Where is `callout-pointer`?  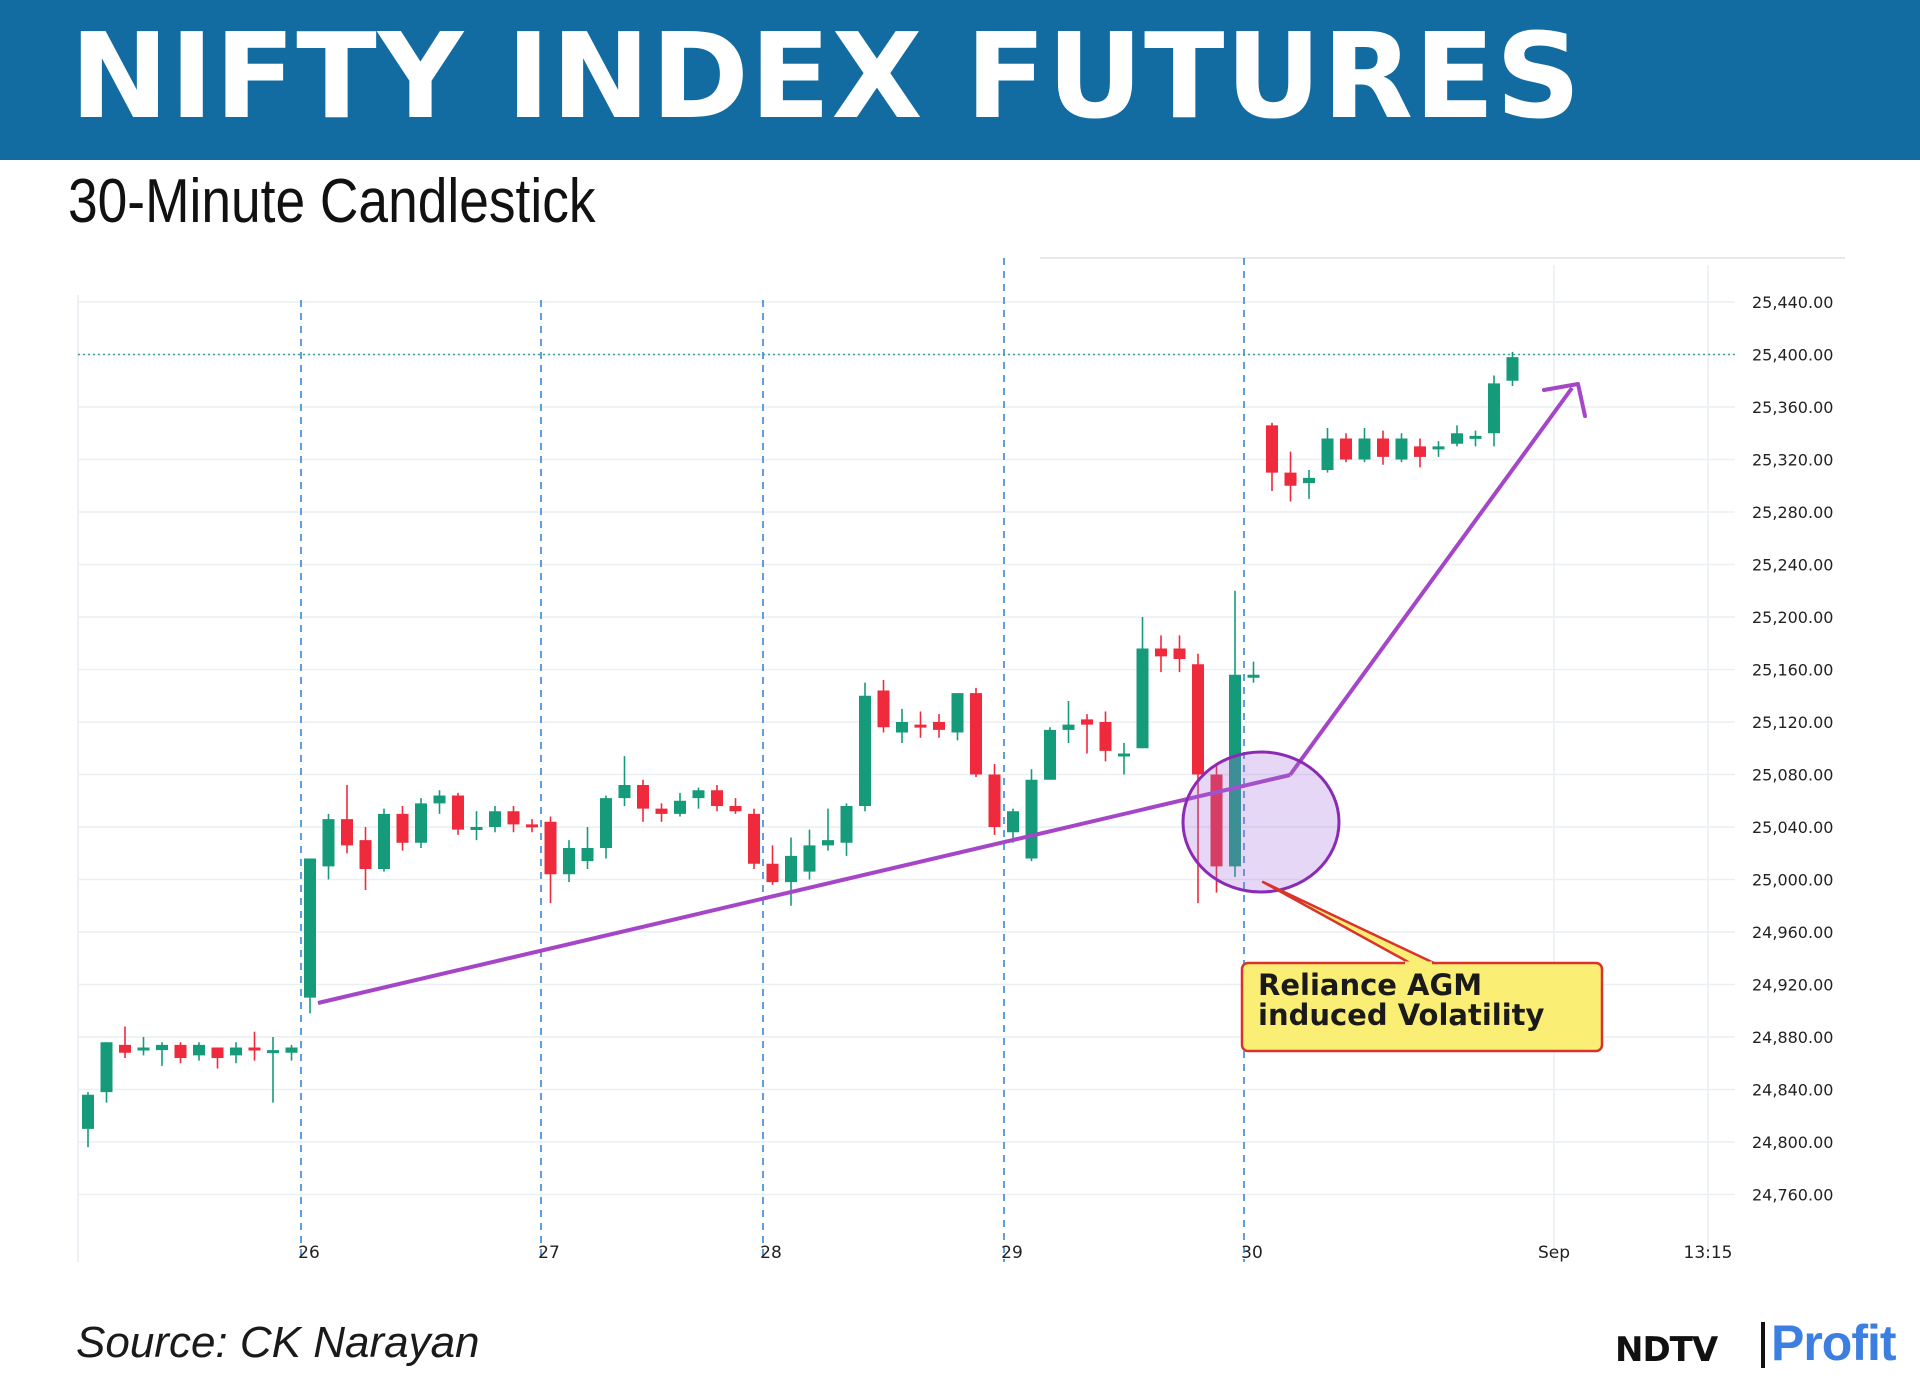 callout-pointer is located at coordinates (1348, 922).